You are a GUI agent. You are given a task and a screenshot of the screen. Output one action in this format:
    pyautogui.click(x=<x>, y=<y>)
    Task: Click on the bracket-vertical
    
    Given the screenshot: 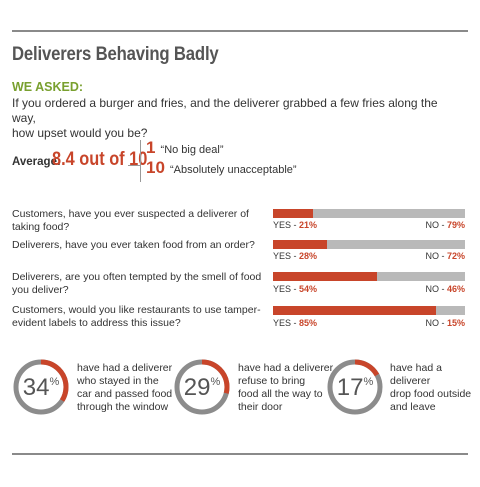 What is the action you would take?
    pyautogui.click(x=140, y=161)
    